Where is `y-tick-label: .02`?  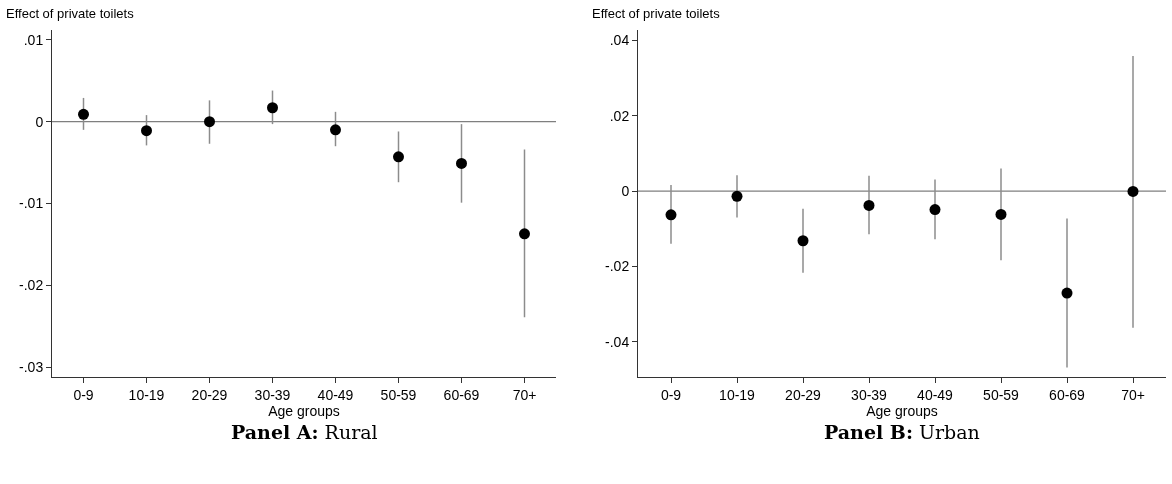 y-tick-label: .02 is located at coordinates (619, 115).